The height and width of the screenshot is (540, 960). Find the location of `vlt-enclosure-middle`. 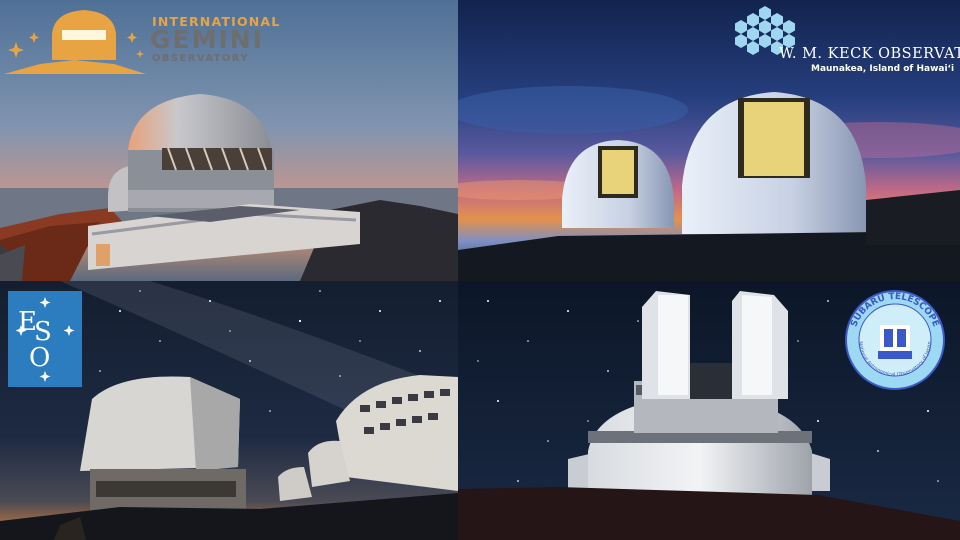

vlt-enclosure-middle is located at coordinates (329, 463).